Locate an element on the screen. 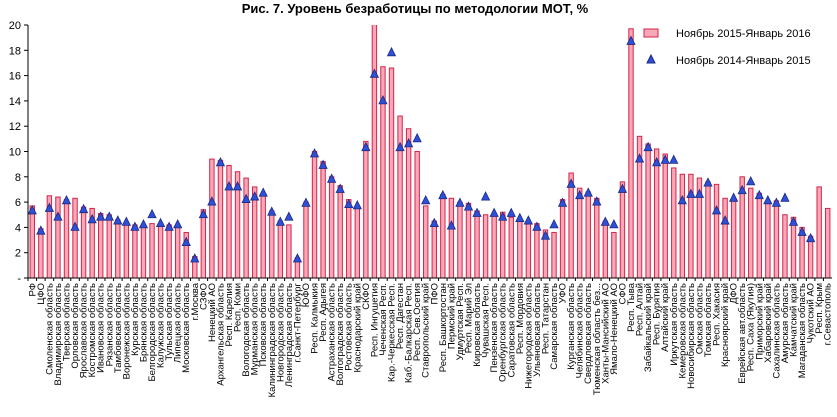  x-tick-label: Псковская область is located at coordinates (263, 324).